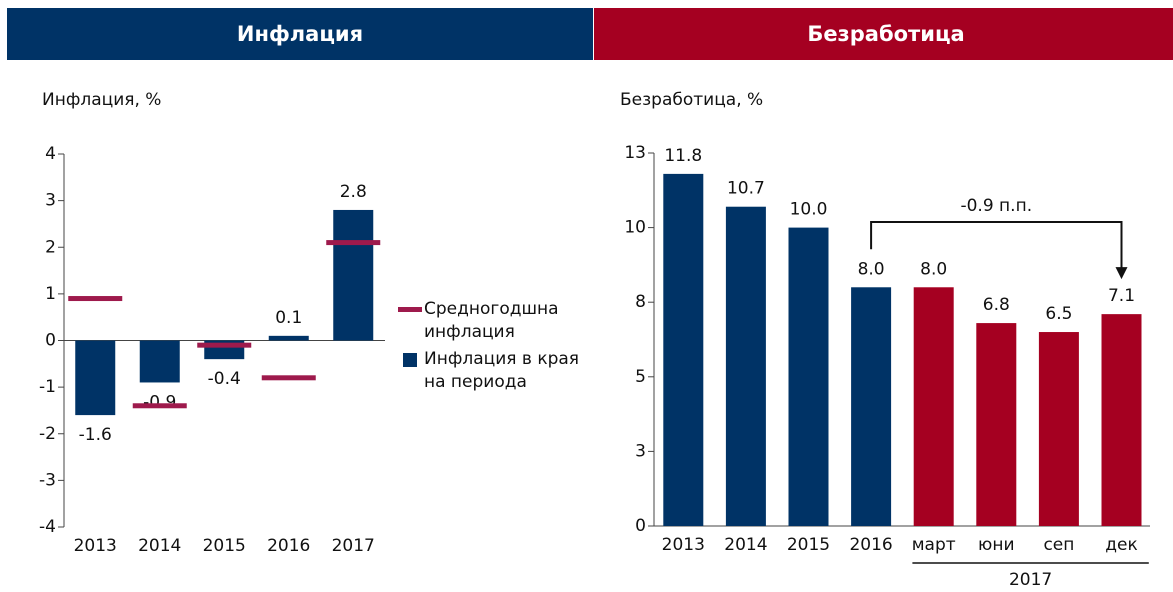 This screenshot has width=1173, height=592. What do you see at coordinates (1121, 273) in the screenshot?
I see `annotation-arrow` at bounding box center [1121, 273].